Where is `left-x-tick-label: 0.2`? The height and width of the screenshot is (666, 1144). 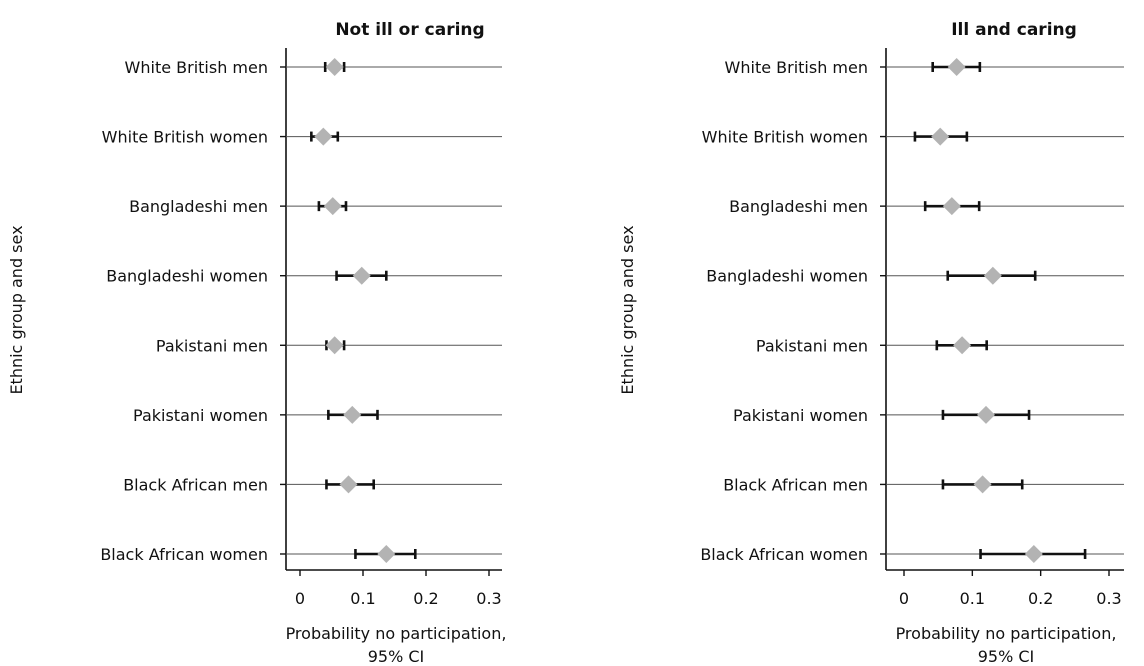
left-x-tick-label: 0.2 is located at coordinates (425, 598).